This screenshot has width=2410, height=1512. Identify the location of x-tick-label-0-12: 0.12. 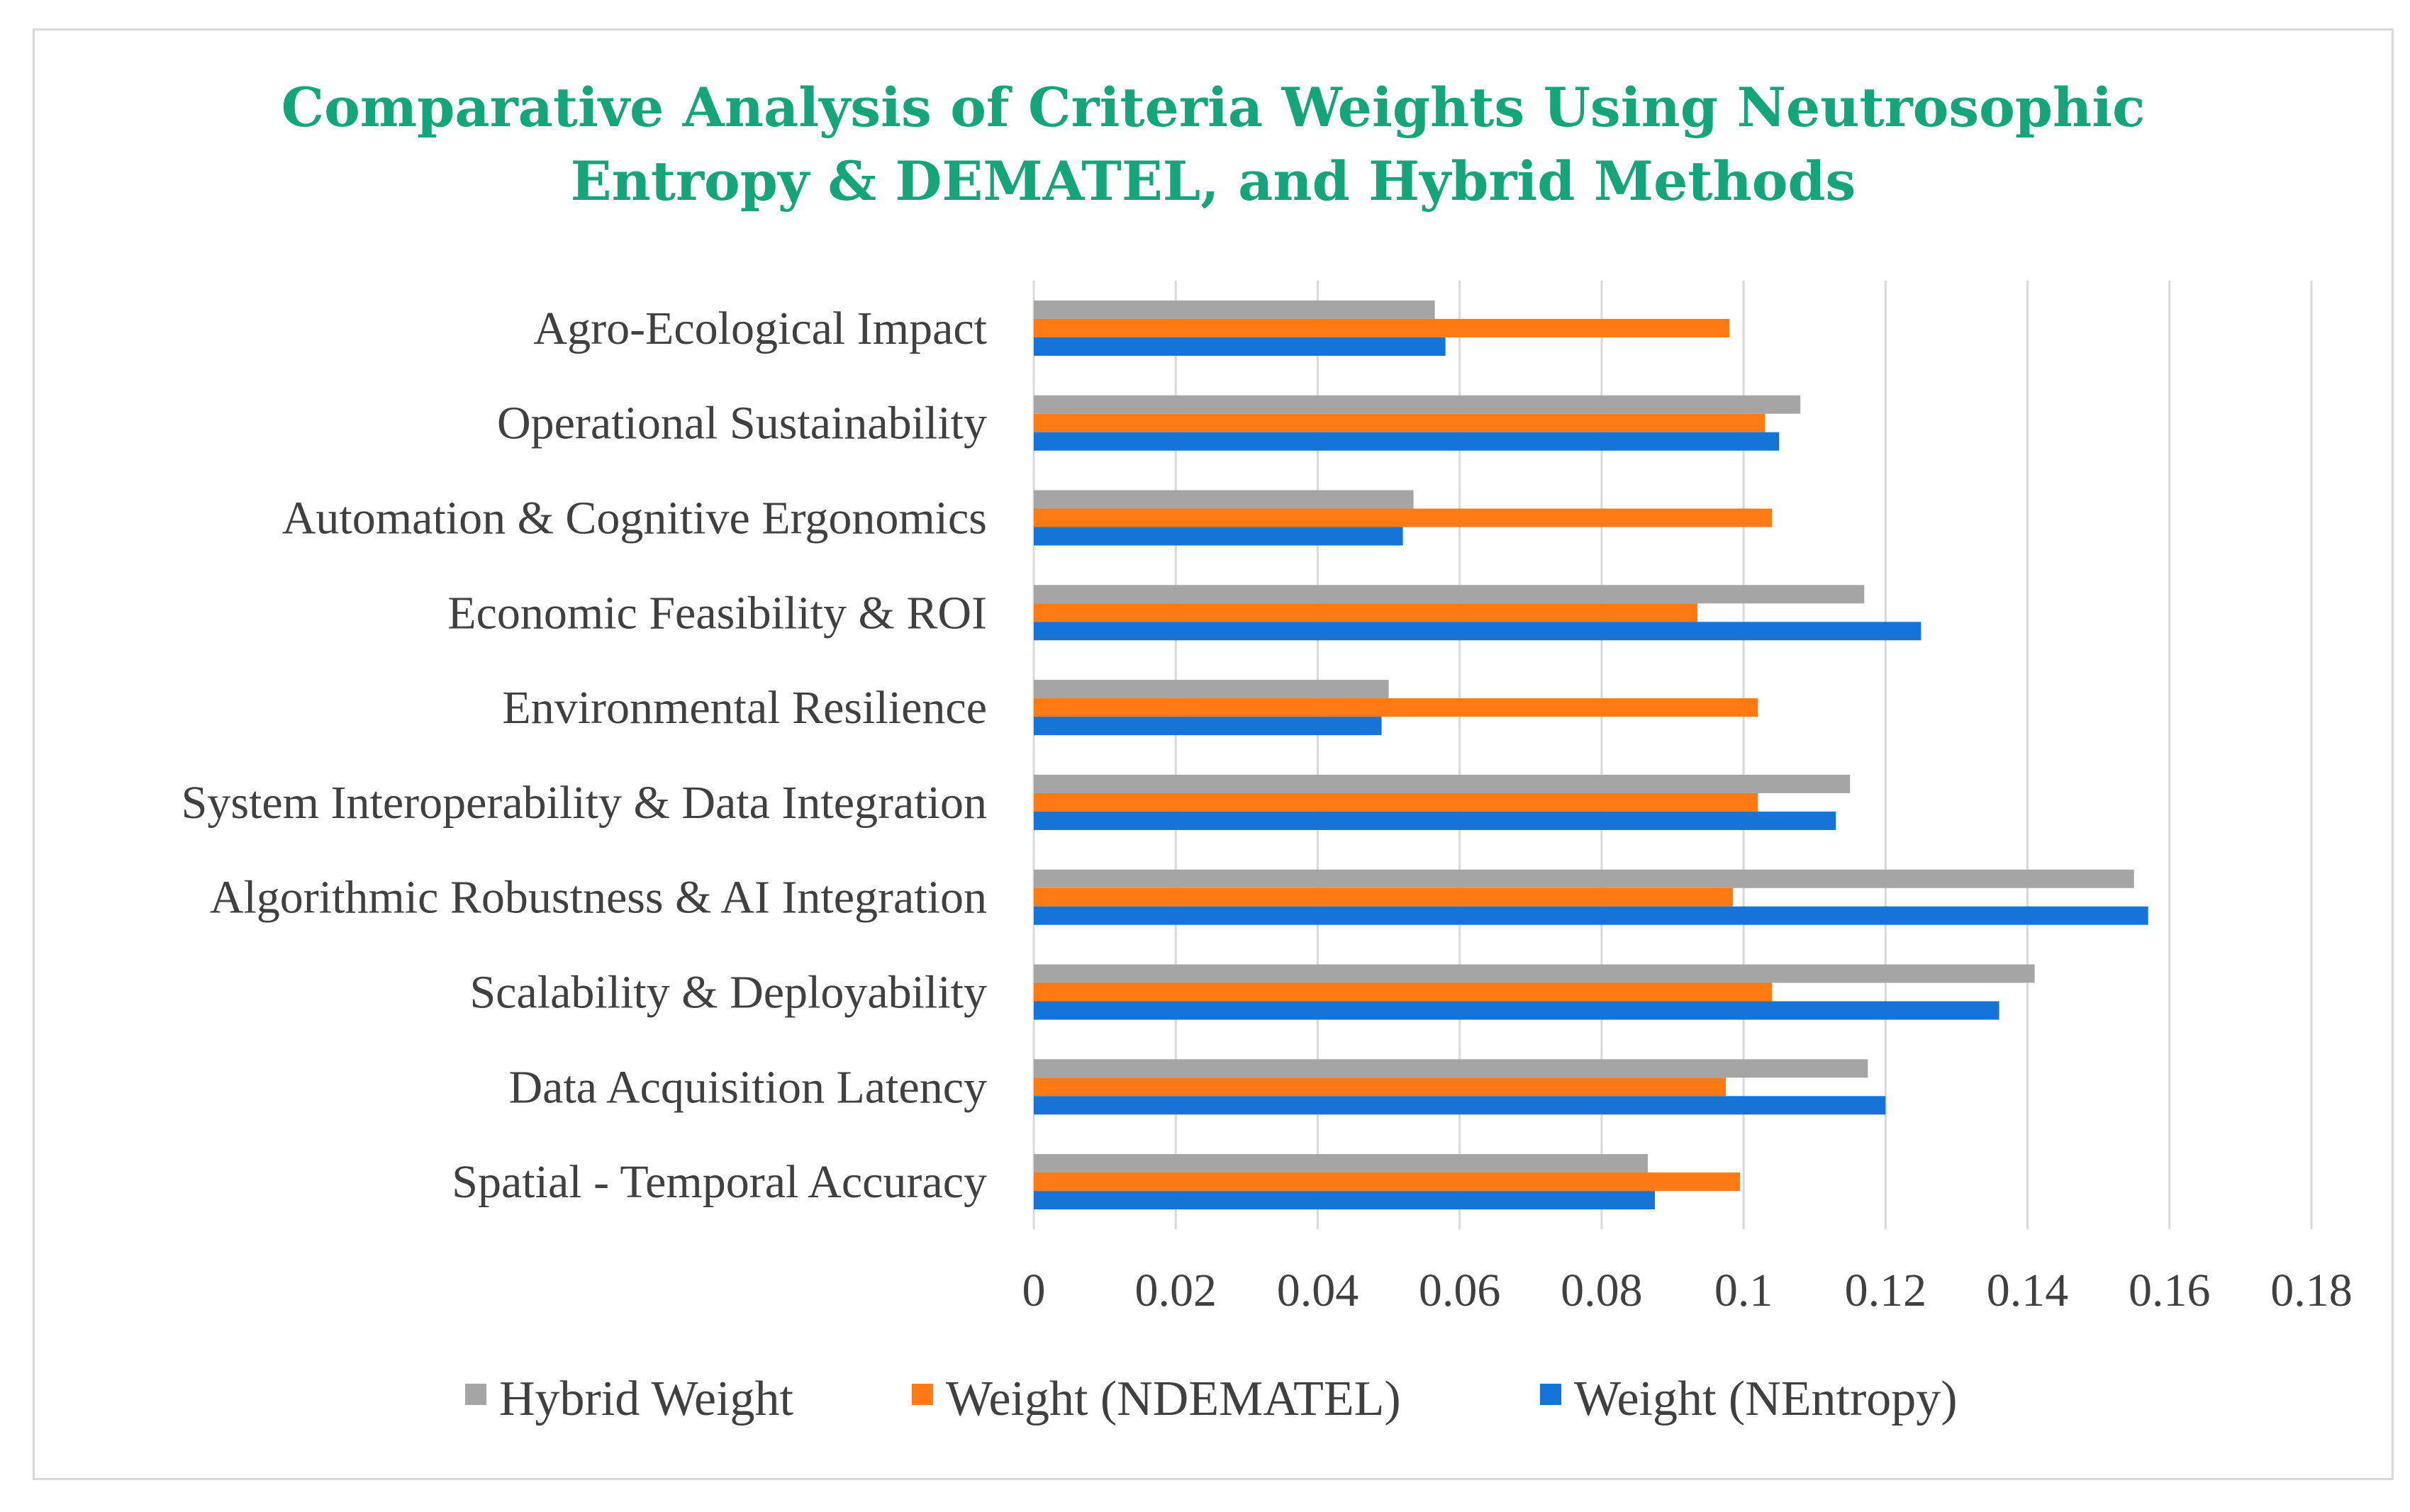
(1886, 1290).